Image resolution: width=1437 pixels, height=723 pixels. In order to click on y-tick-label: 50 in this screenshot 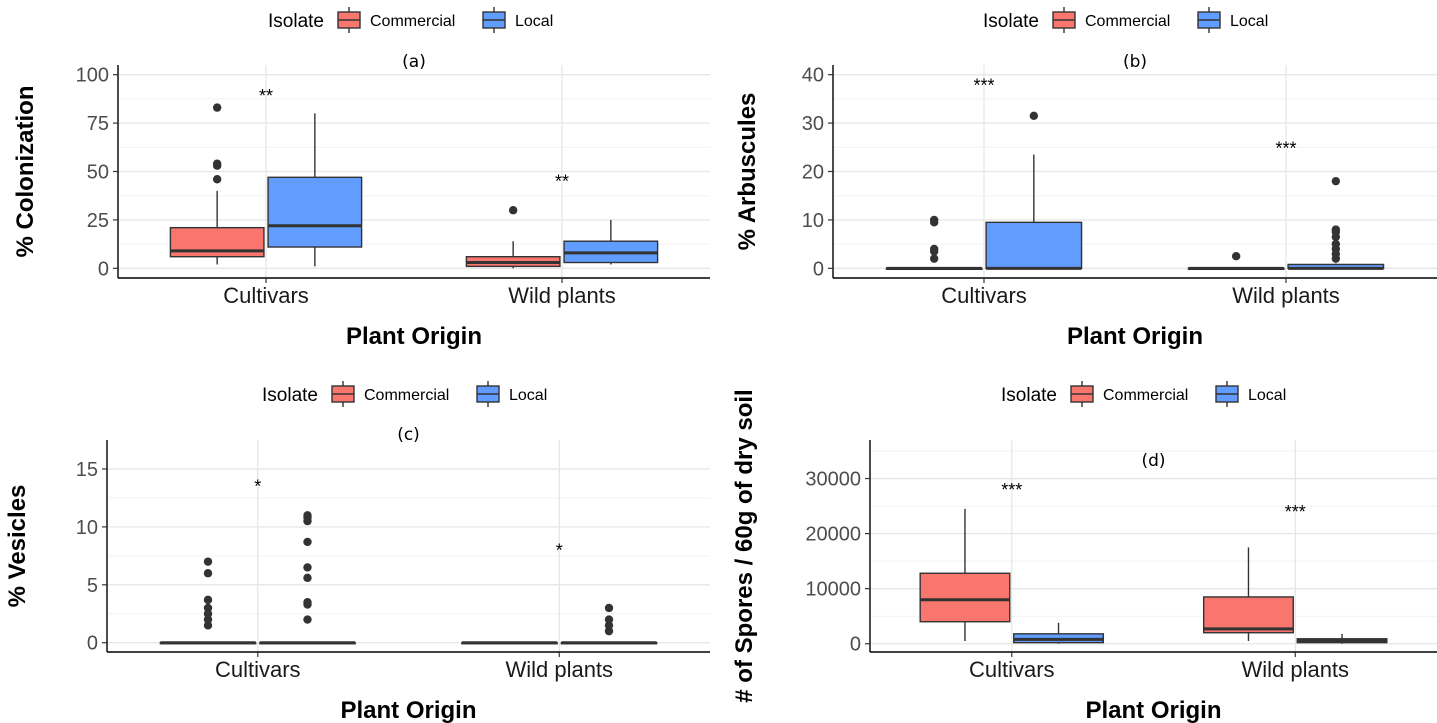, I will do `click(98, 173)`.